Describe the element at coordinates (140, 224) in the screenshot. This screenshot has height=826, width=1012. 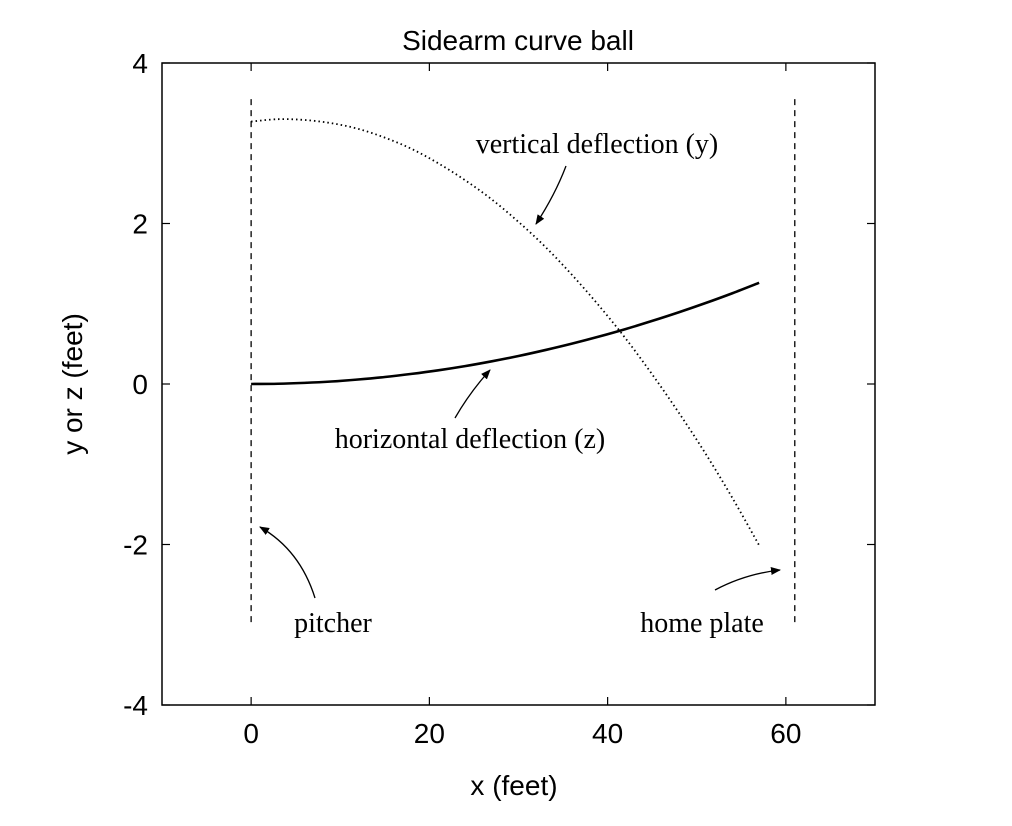
I see `y-tick-label: 2` at that location.